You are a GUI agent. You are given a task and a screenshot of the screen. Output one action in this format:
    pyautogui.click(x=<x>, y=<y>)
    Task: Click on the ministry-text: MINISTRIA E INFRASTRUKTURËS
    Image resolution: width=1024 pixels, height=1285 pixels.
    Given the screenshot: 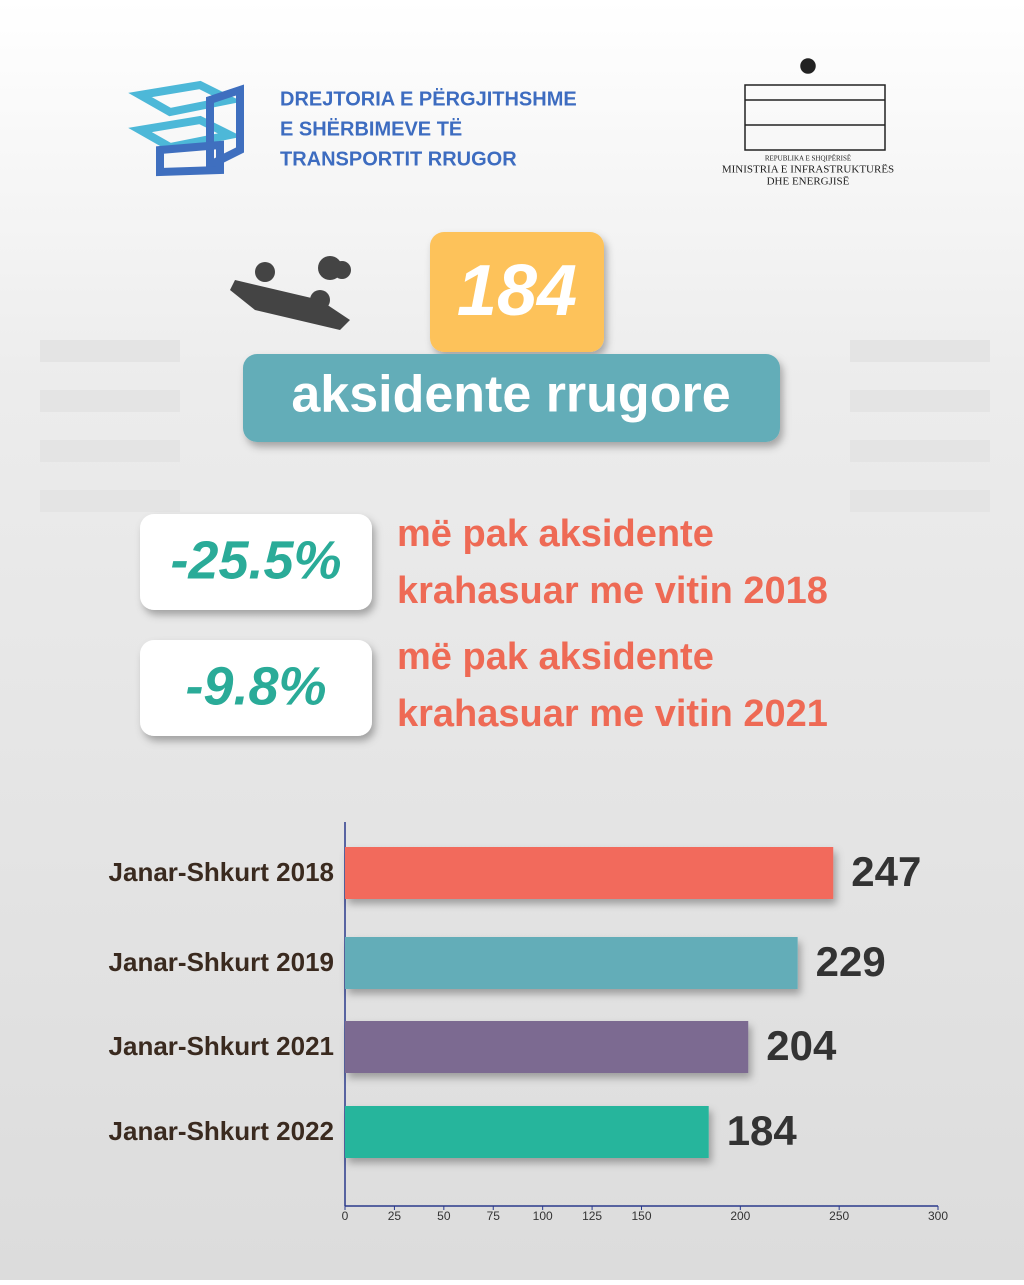 What is the action you would take?
    pyautogui.click(x=808, y=170)
    